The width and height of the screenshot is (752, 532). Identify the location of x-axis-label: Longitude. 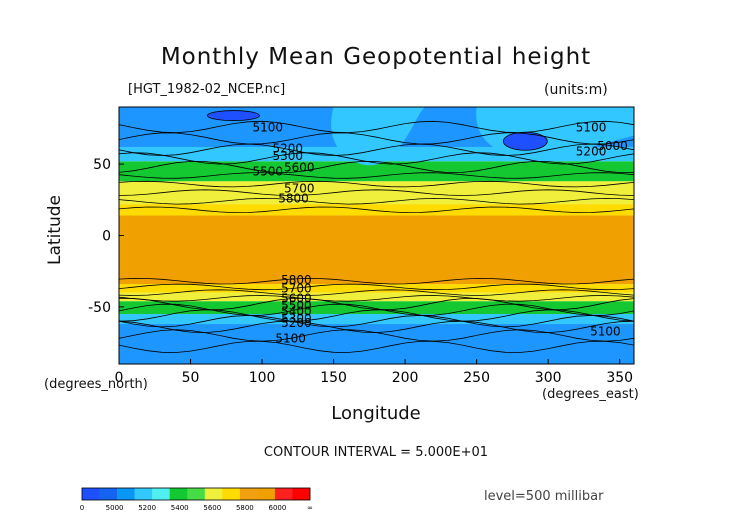
(376, 413).